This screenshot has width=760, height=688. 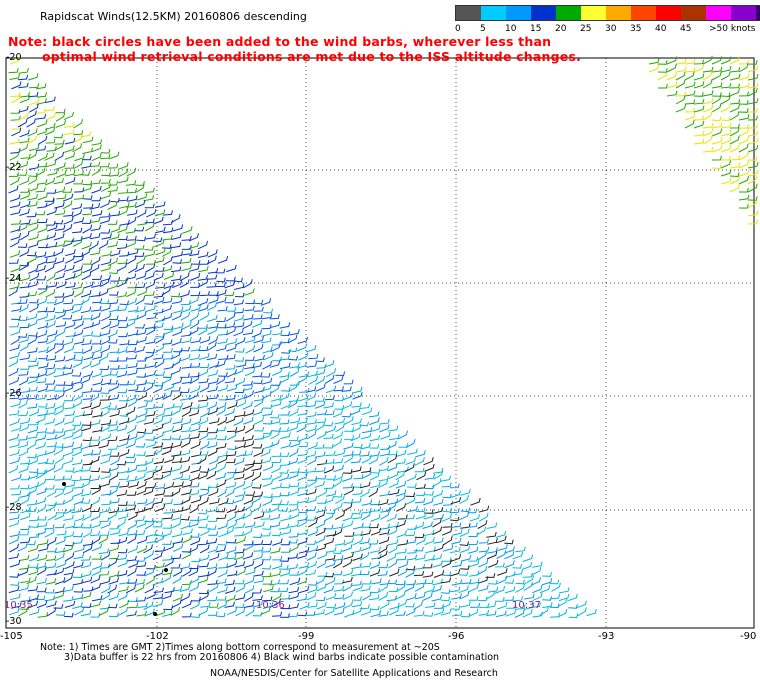 I want to click on color-scale-bar, so click(x=607, y=13).